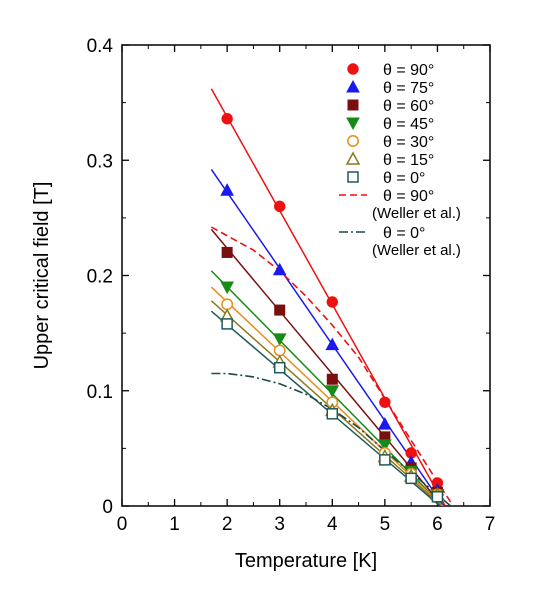 This screenshot has width=541, height=599. What do you see at coordinates (416, 250) in the screenshot?
I see `legend-source-reference-1: (Weller et al.)` at bounding box center [416, 250].